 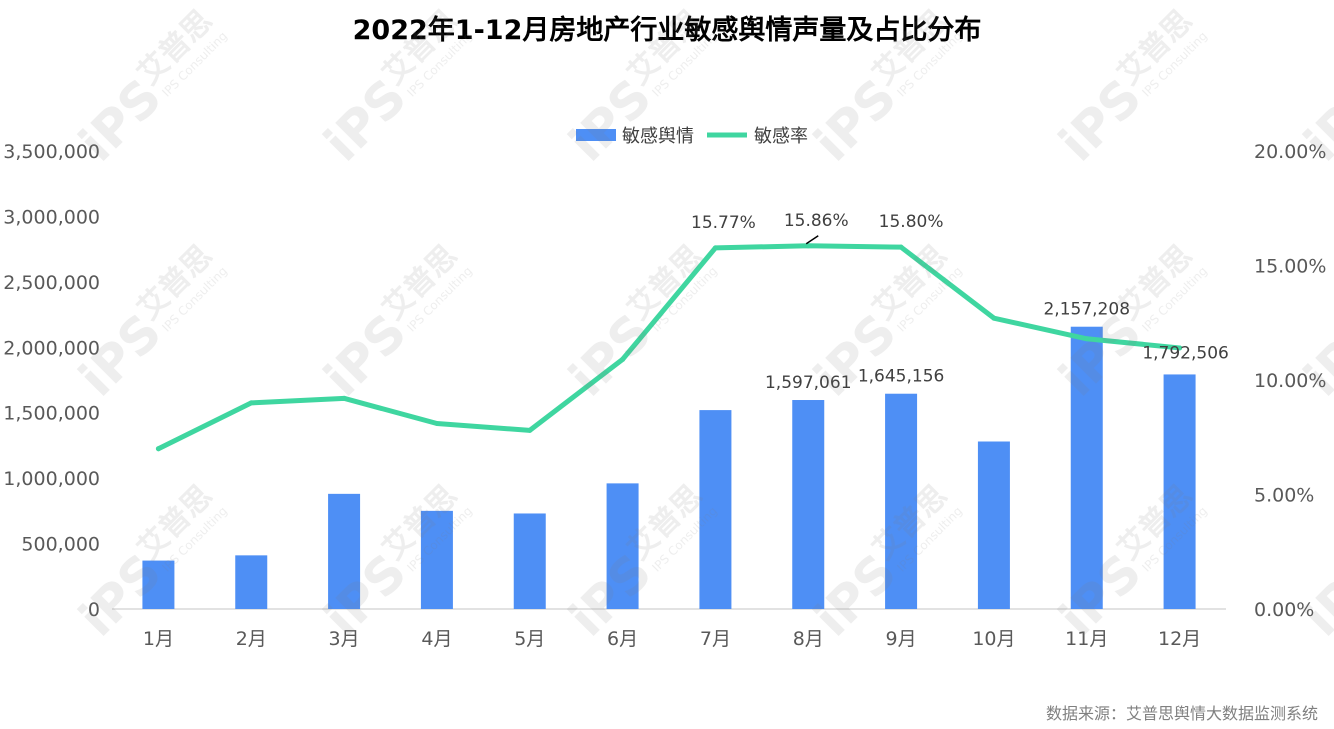 I want to click on legend: 敏感舆情 敏感率, so click(x=692, y=136).